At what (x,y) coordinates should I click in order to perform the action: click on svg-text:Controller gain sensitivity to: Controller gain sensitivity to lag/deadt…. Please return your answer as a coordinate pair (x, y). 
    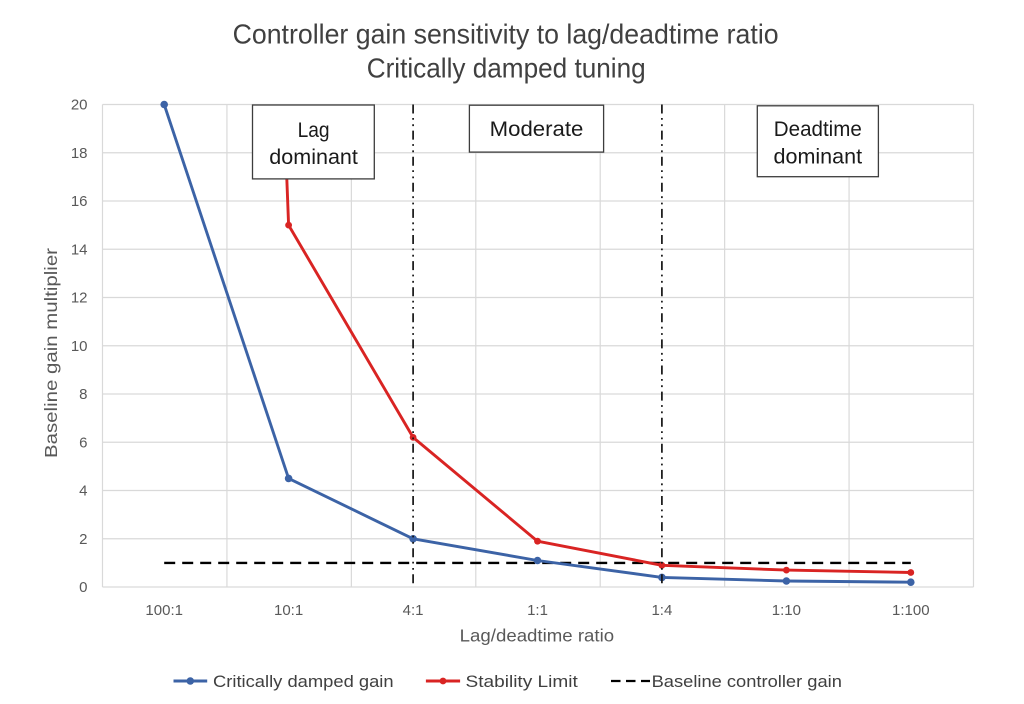
    Looking at the image, I should click on (506, 34).